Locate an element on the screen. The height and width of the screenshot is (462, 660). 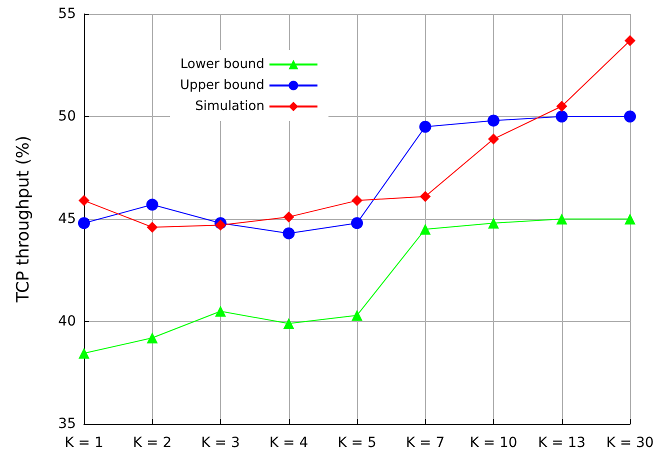
y-tick-label: 55 is located at coordinates (67, 14).